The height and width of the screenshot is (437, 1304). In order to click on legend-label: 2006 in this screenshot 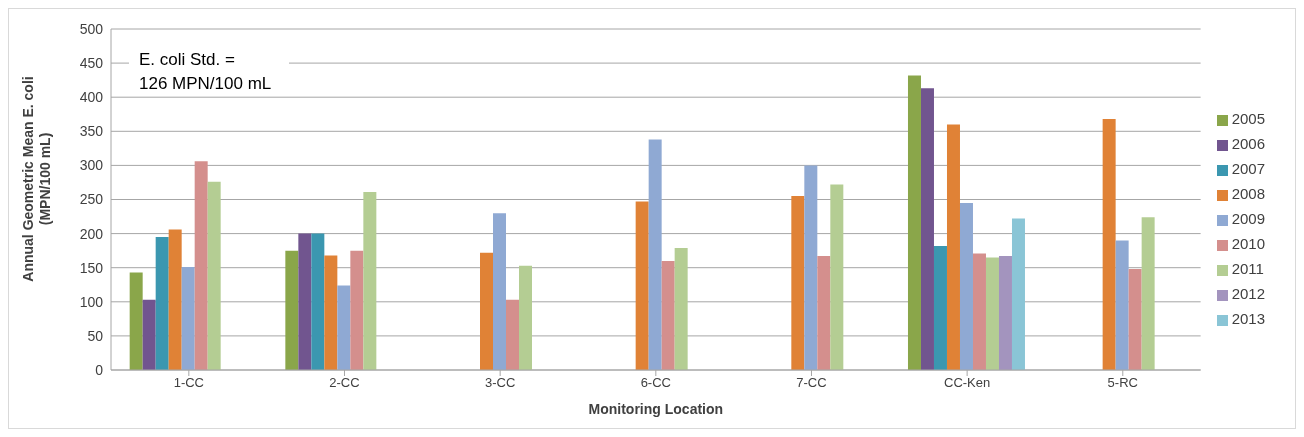, I will do `click(1248, 143)`.